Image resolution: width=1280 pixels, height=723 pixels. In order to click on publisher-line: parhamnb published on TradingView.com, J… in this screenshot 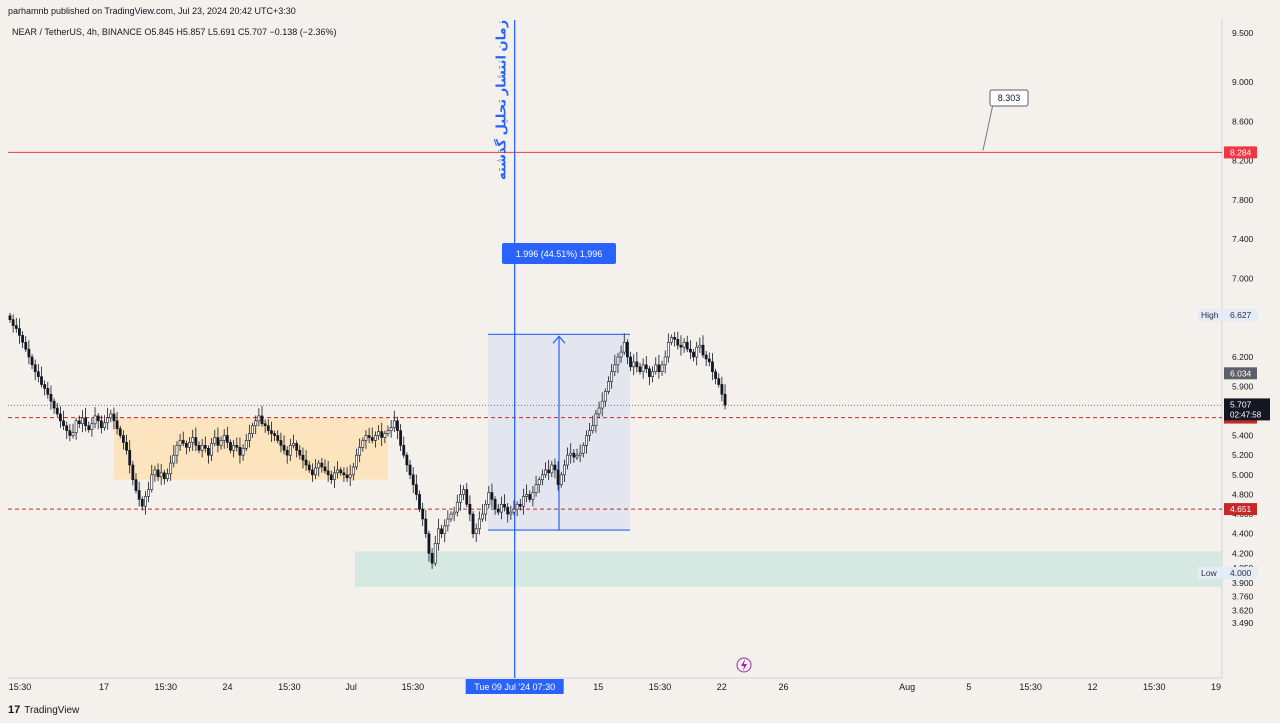, I will do `click(152, 11)`.